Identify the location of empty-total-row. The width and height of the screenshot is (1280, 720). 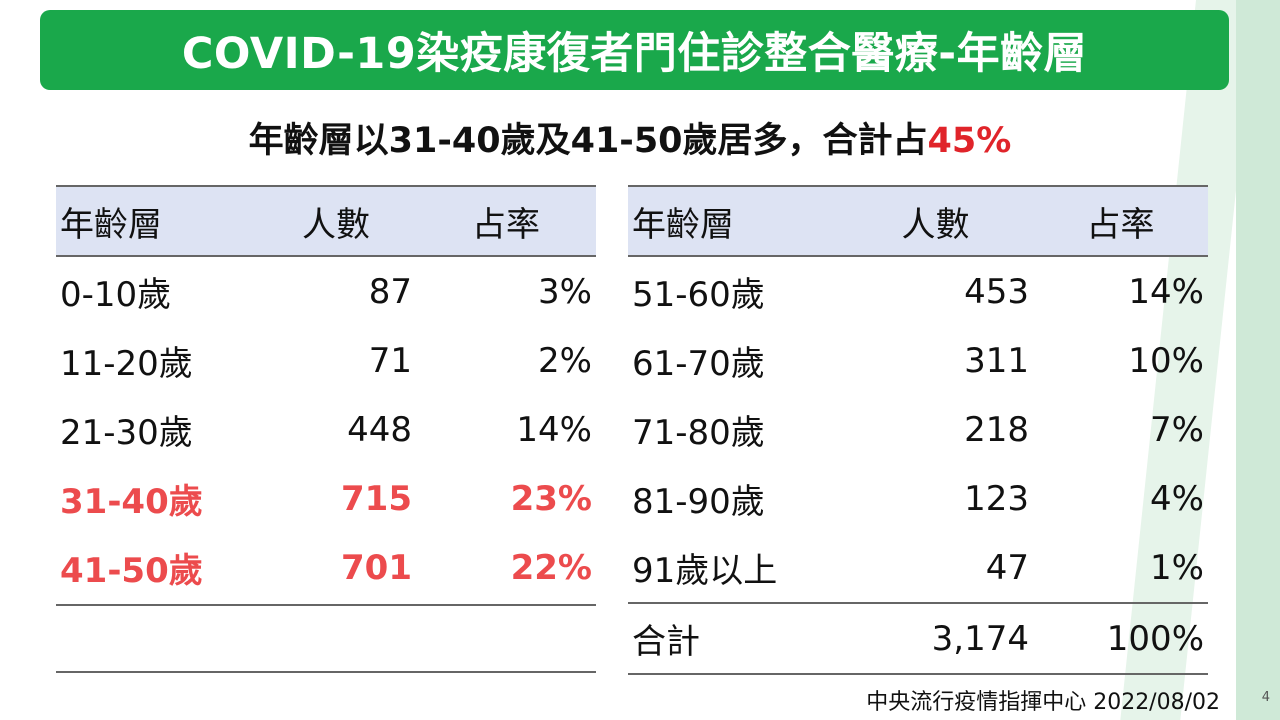
(326, 638).